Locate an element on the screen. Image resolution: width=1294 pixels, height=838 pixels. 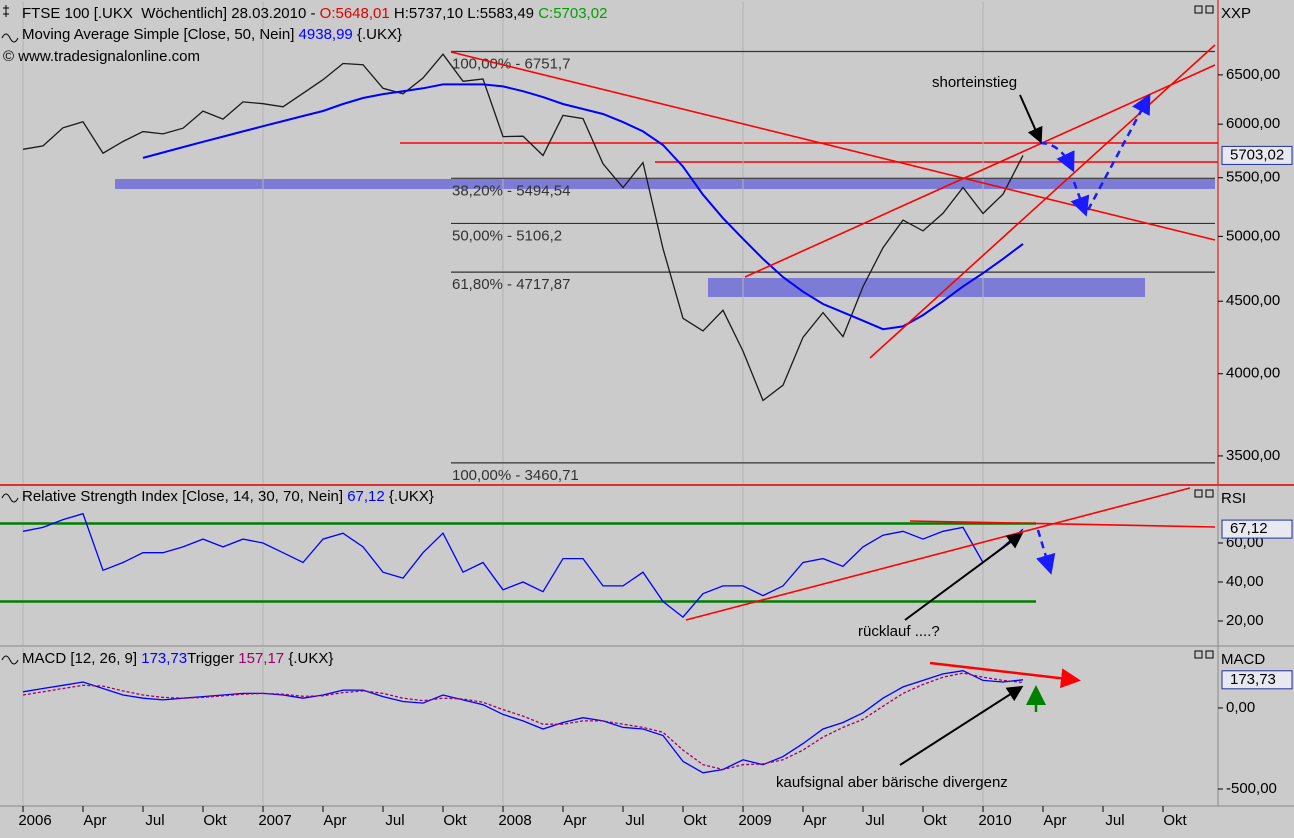
rsi-trend-lines is located at coordinates (950, 554).